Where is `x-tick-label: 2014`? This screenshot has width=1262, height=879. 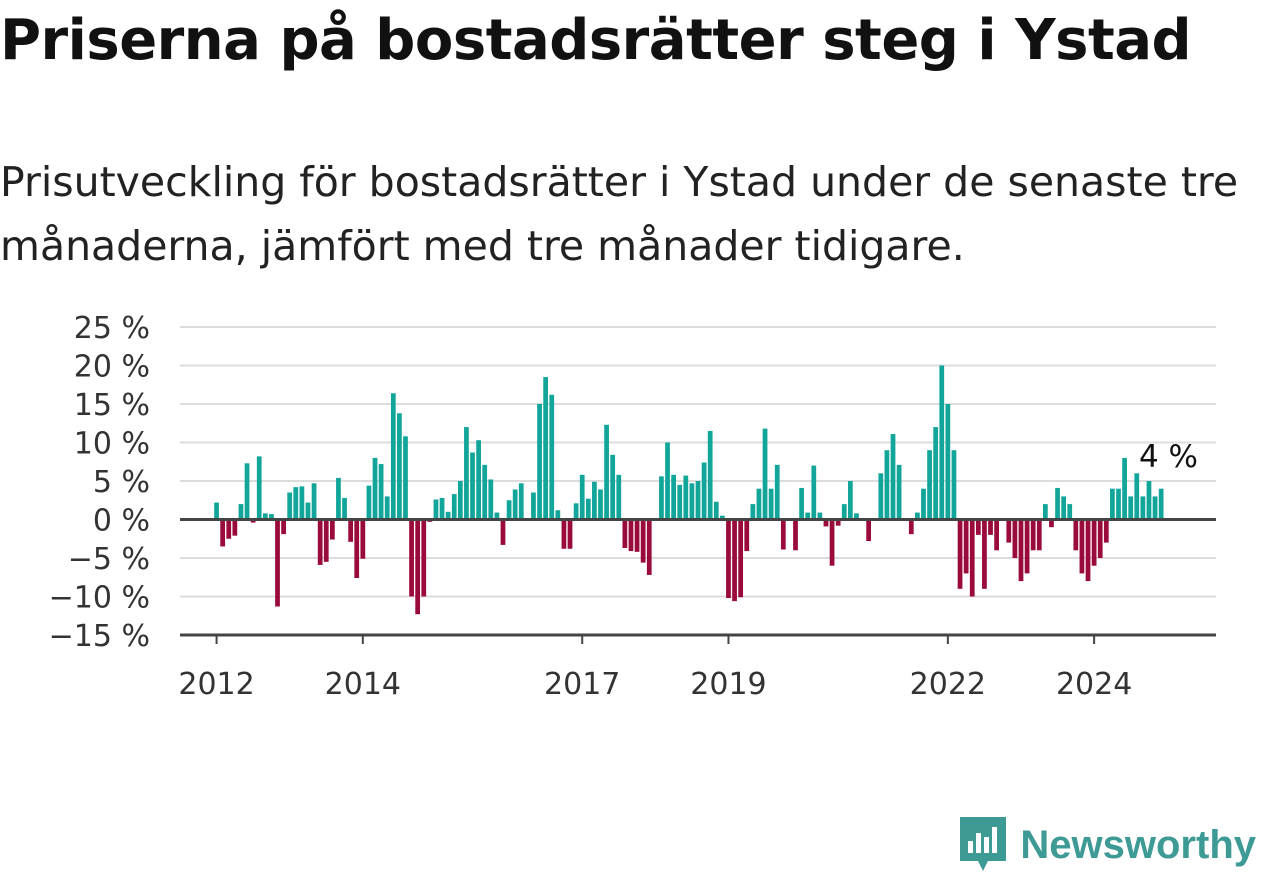 x-tick-label: 2014 is located at coordinates (363, 684).